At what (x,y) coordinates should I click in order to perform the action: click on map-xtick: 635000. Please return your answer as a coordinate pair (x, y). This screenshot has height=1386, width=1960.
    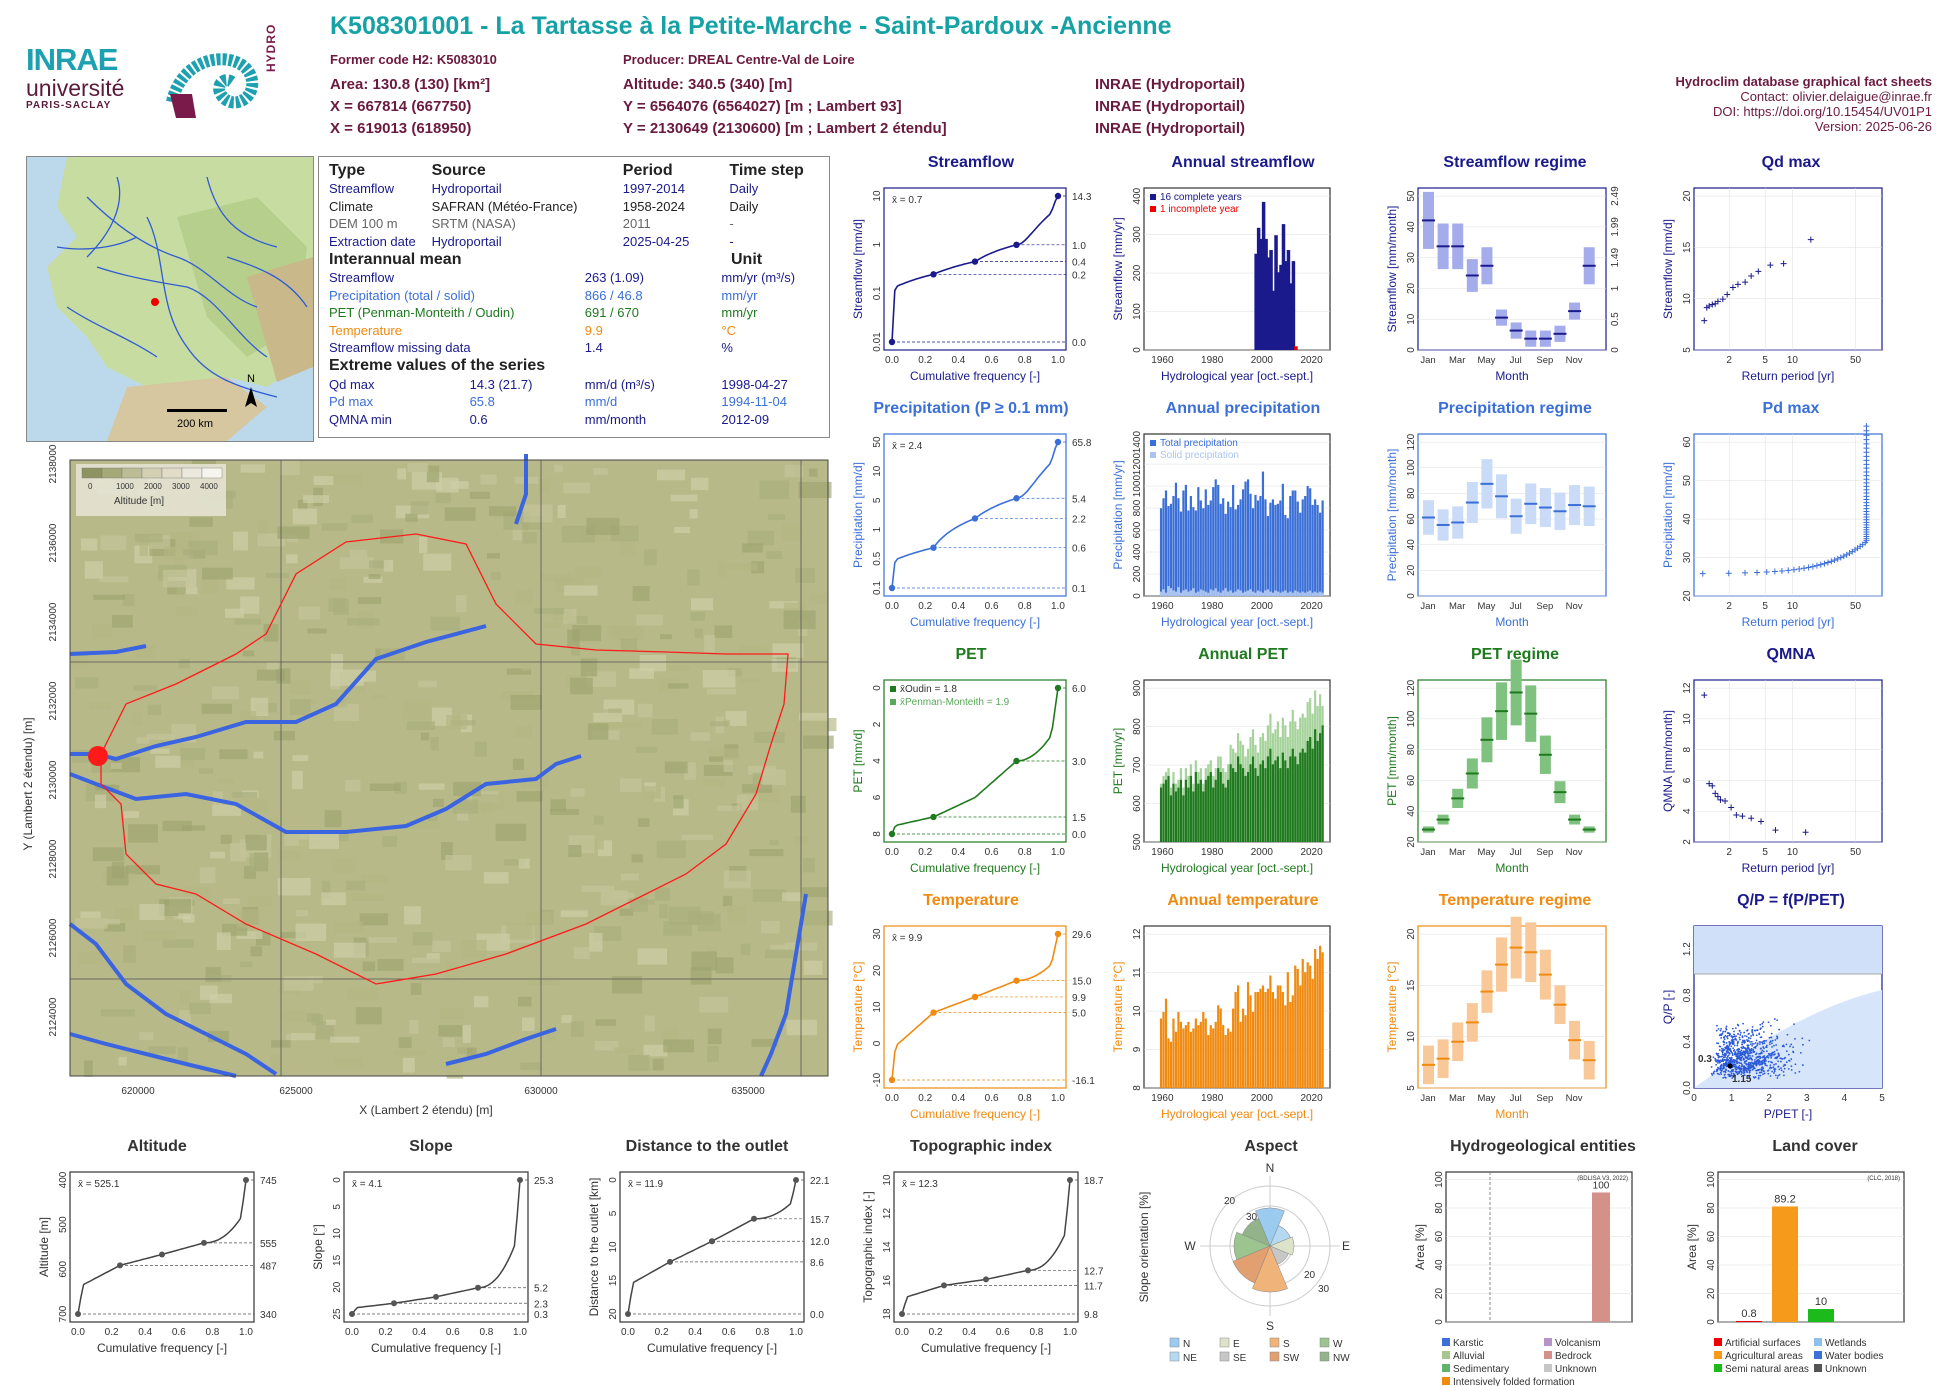
    Looking at the image, I should click on (748, 1091).